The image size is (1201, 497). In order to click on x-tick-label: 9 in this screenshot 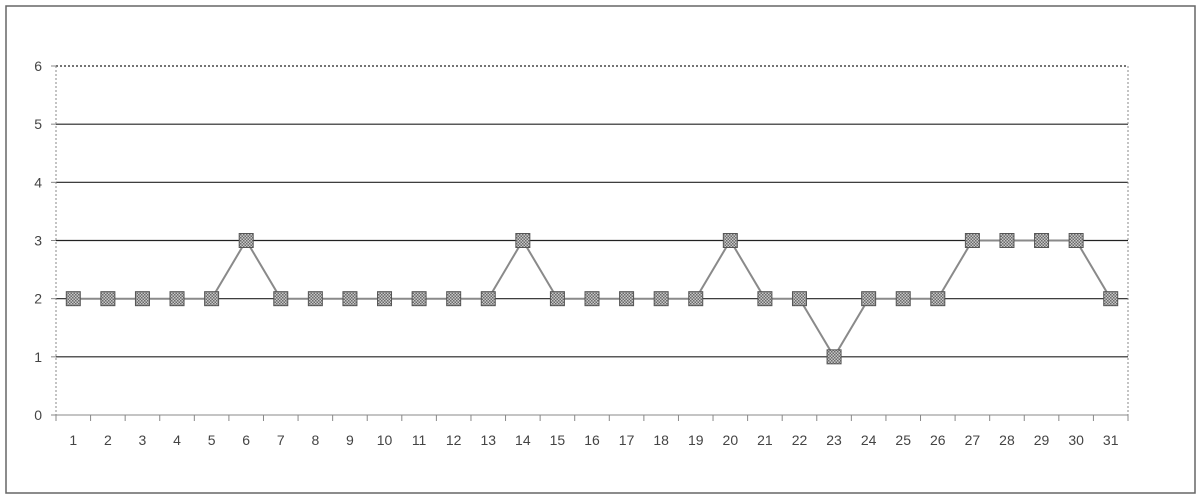, I will do `click(350, 440)`.